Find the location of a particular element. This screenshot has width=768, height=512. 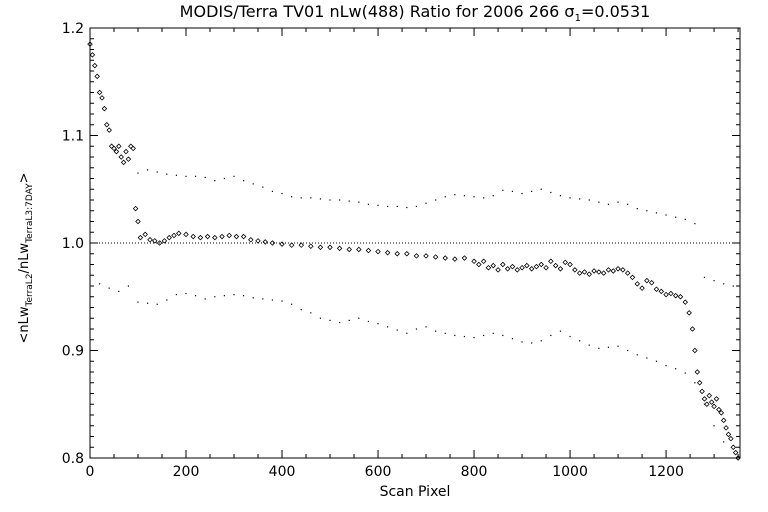

y-label-open: < is located at coordinates (25, 338).